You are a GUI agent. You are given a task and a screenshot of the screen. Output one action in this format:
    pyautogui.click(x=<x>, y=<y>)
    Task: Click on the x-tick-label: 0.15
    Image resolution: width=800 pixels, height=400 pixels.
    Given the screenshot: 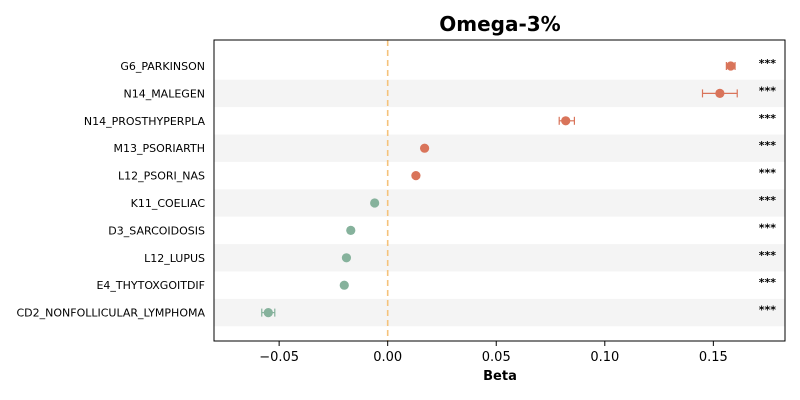 What is the action you would take?
    pyautogui.click(x=713, y=357)
    